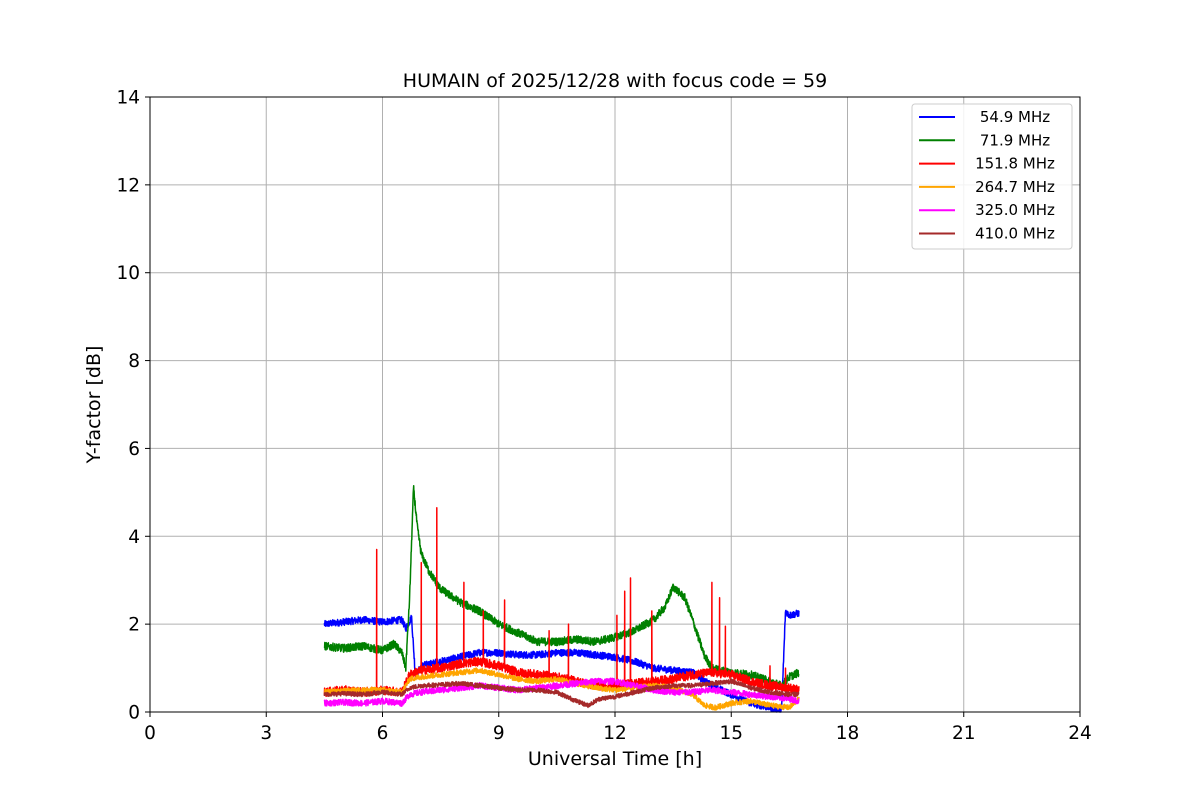 This screenshot has height=800, width=1200. What do you see at coordinates (150, 733) in the screenshot?
I see `x-tick-label: 0` at bounding box center [150, 733].